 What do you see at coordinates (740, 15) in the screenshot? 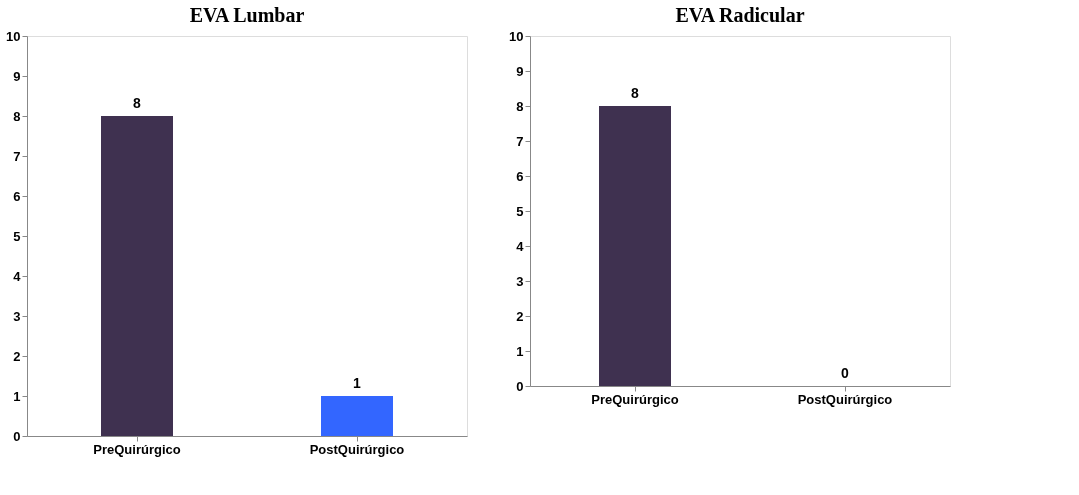
I see `chart-title: EVA Radicular` at bounding box center [740, 15].